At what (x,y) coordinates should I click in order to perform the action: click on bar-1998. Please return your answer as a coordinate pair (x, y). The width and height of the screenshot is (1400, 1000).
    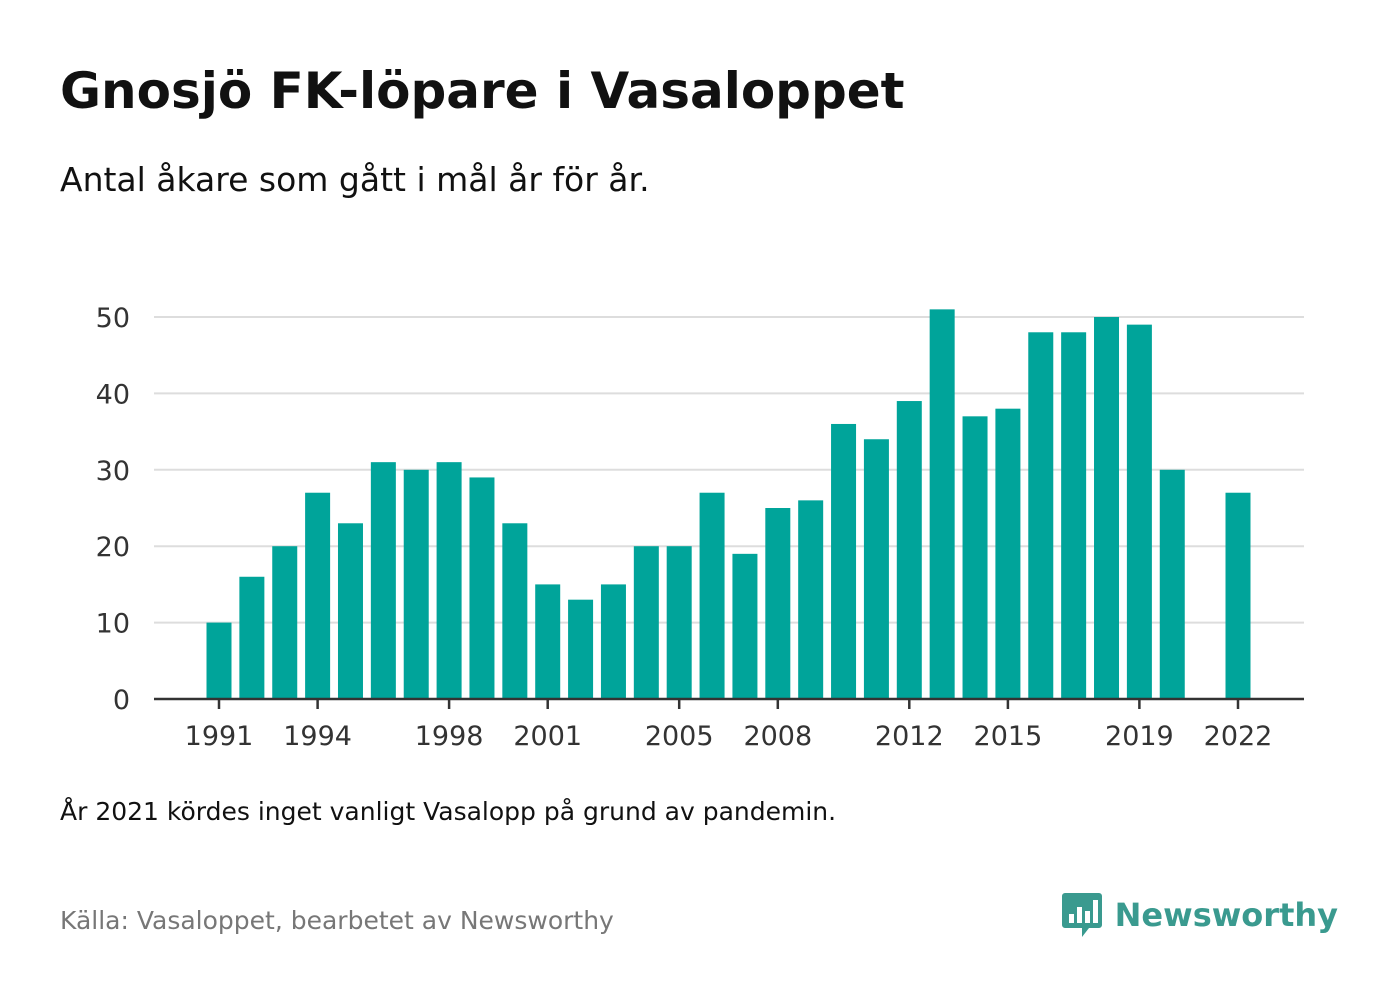
    Looking at the image, I should click on (449, 580).